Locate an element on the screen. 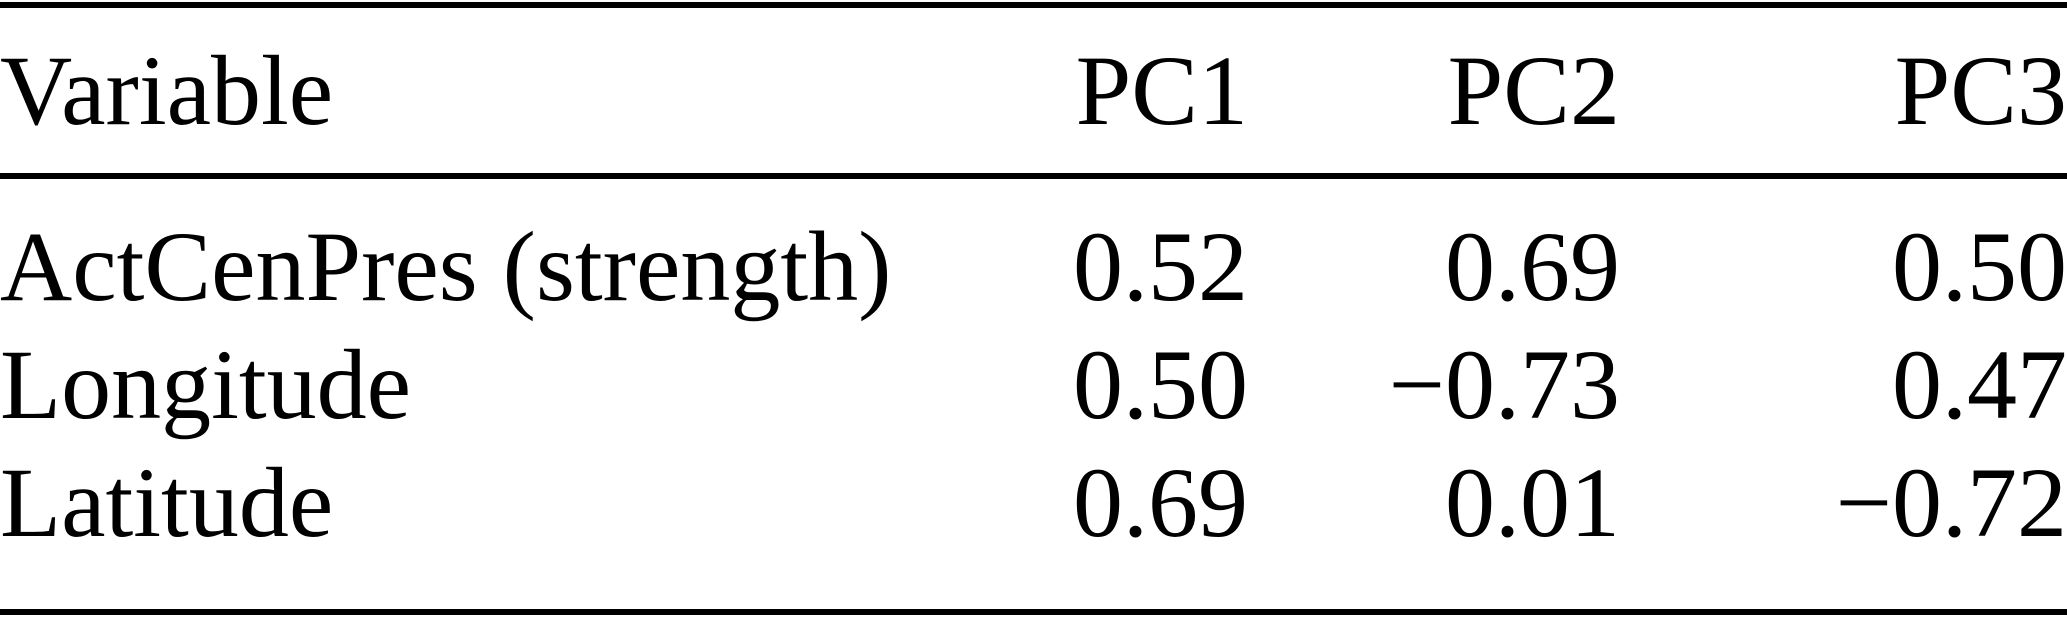  cell-actcenpres-pc3: 0.50 is located at coordinates (1979, 266).